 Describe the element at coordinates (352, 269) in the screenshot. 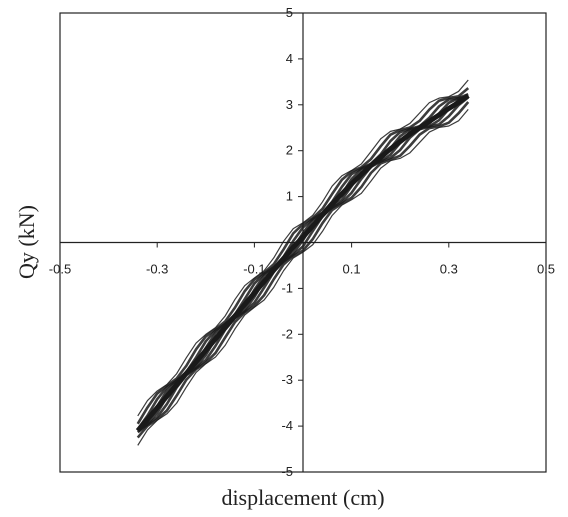

I see `x-tick-label: 0.1` at that location.